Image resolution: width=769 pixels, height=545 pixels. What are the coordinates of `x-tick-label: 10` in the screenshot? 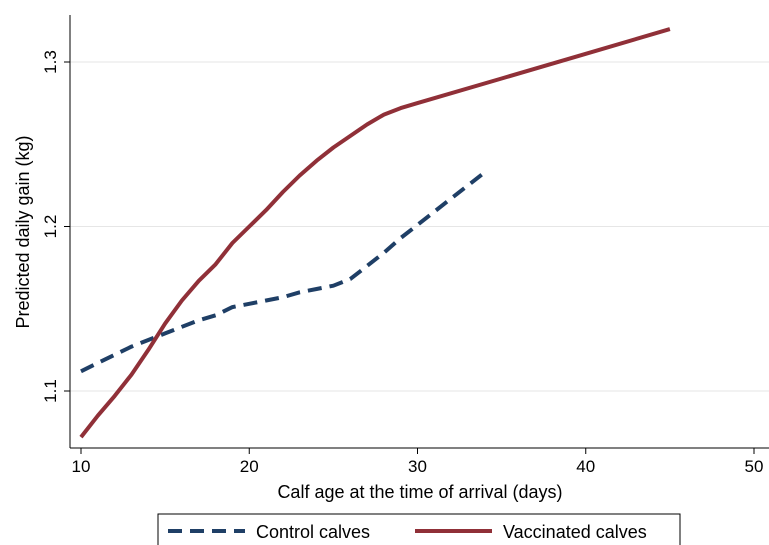 It's located at (81, 466).